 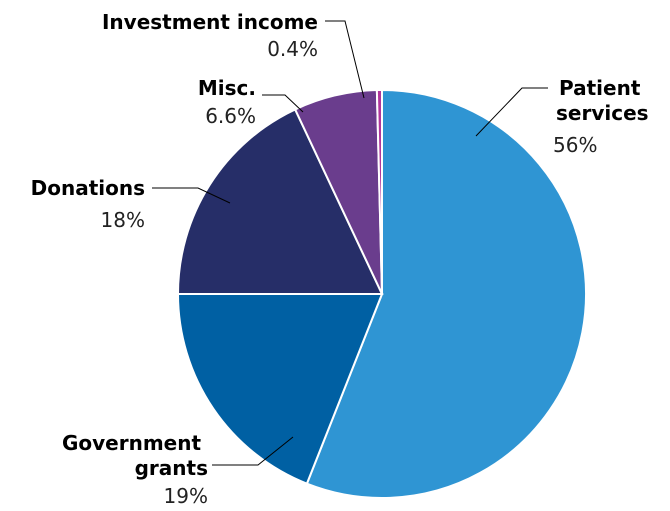 What do you see at coordinates (253, 451) in the screenshot?
I see `leader-line-government-grants` at bounding box center [253, 451].